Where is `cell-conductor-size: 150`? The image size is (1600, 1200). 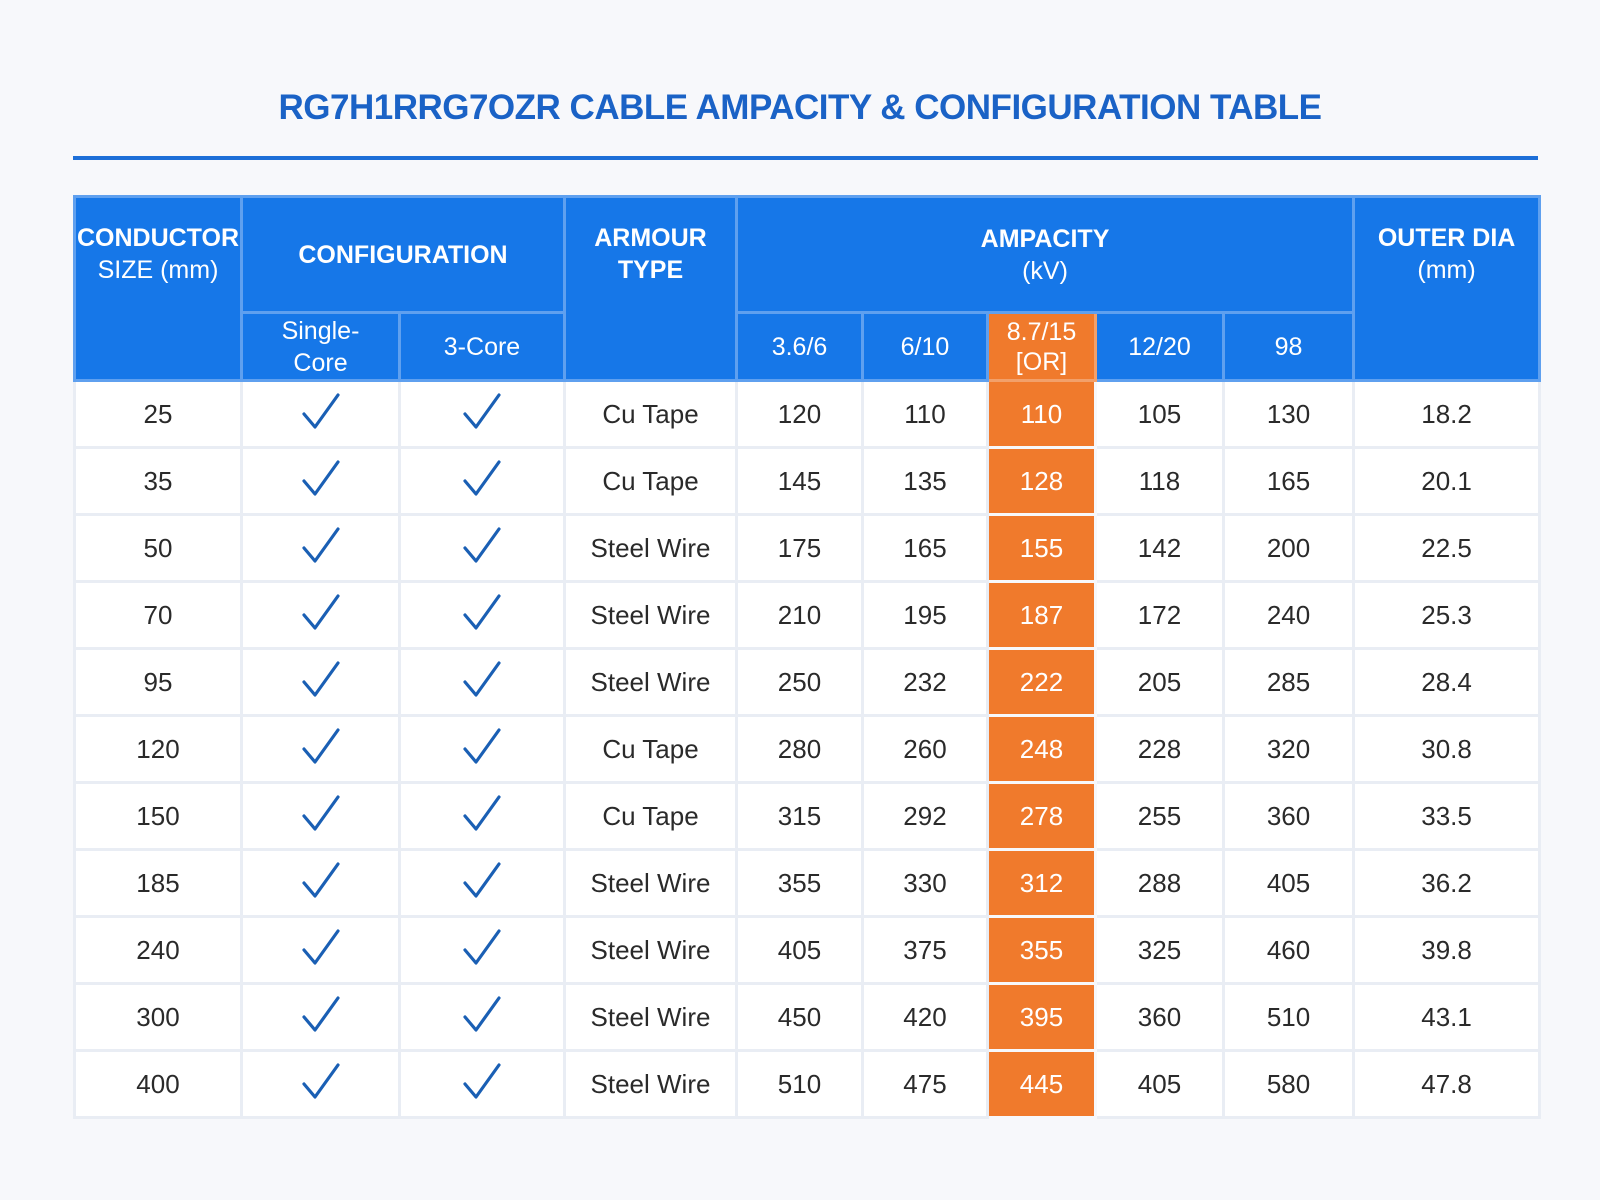 cell-conductor-size: 150 is located at coordinates (158, 816).